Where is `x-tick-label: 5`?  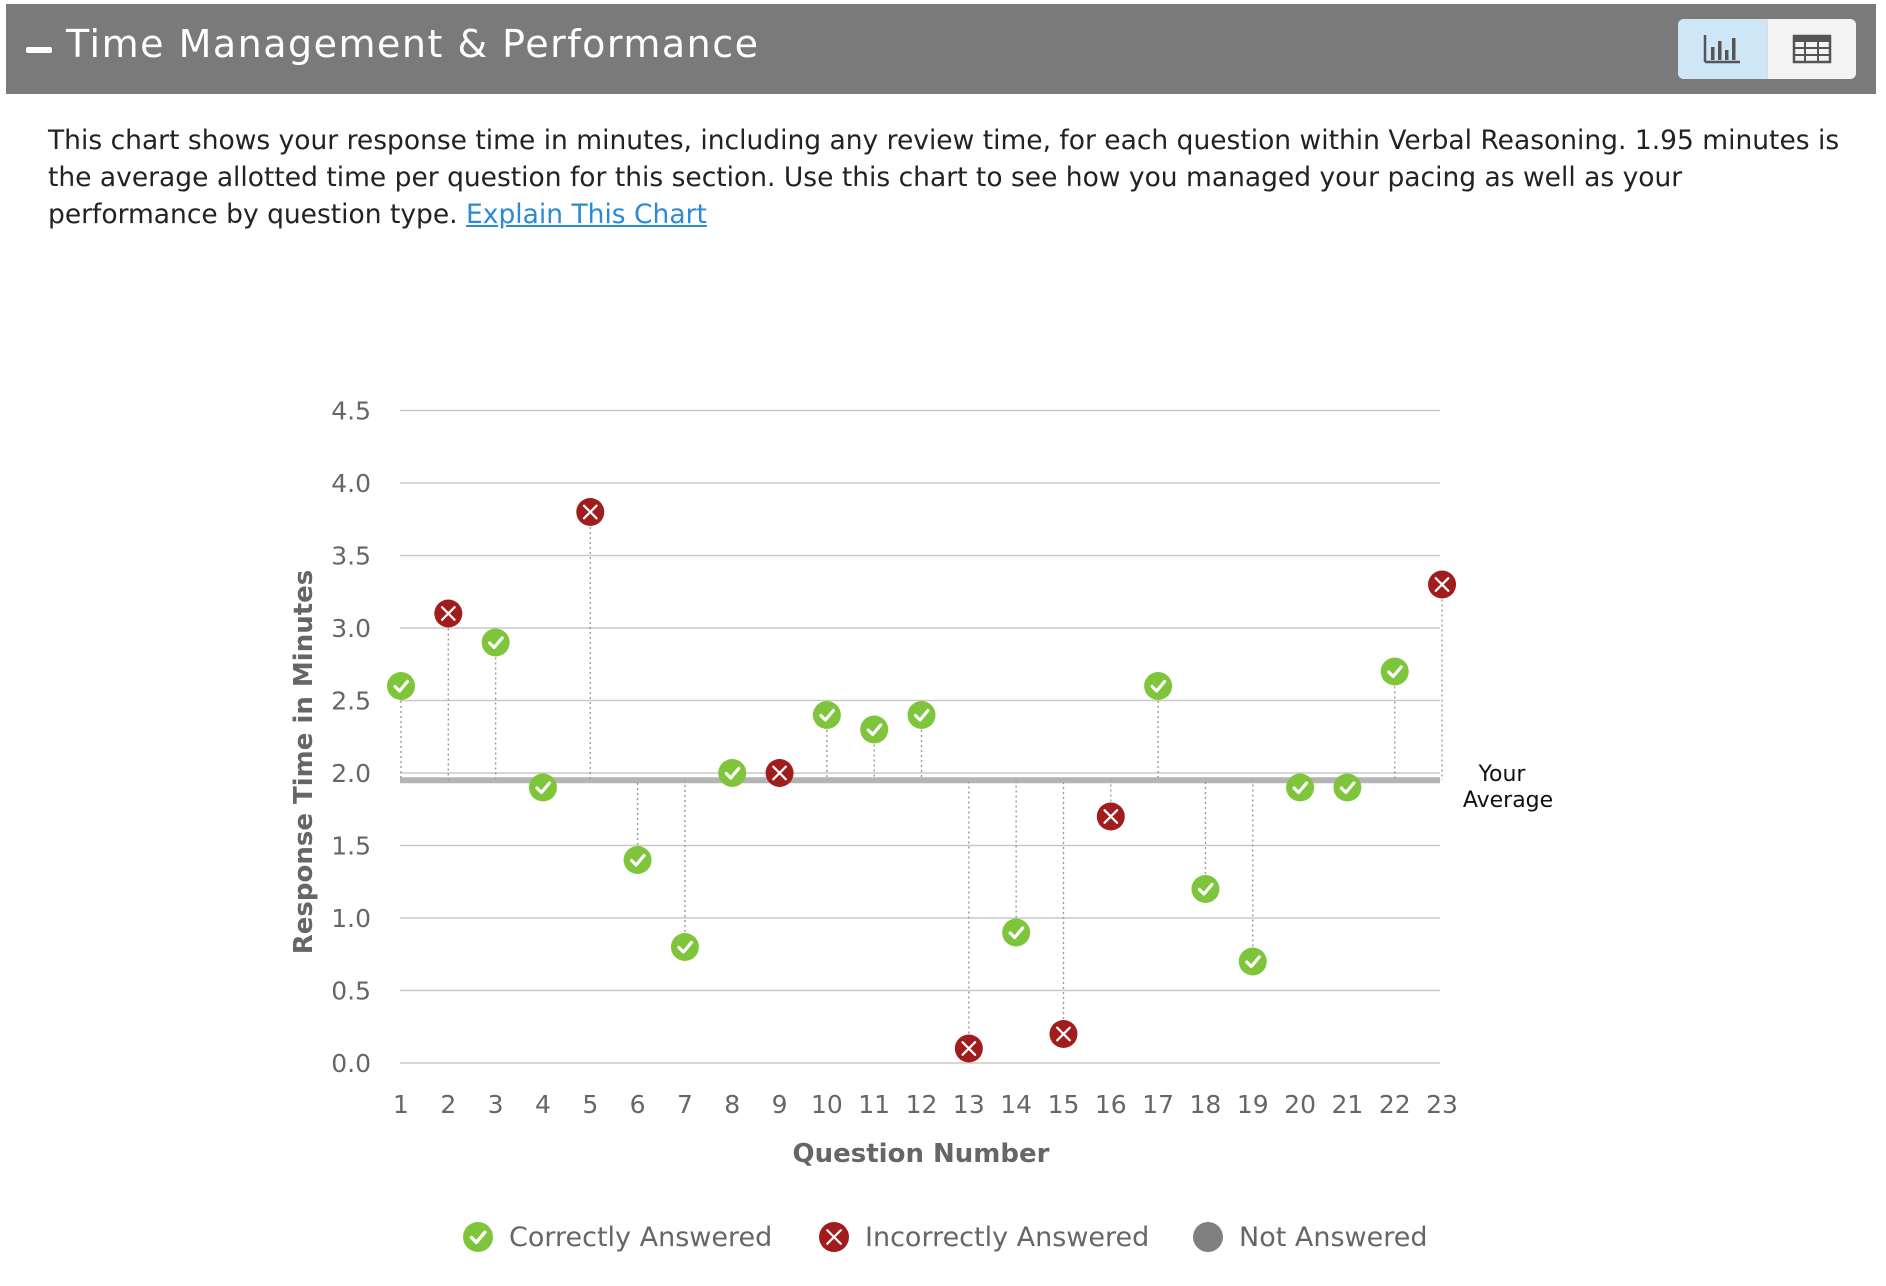
x-tick-label: 5 is located at coordinates (590, 1104).